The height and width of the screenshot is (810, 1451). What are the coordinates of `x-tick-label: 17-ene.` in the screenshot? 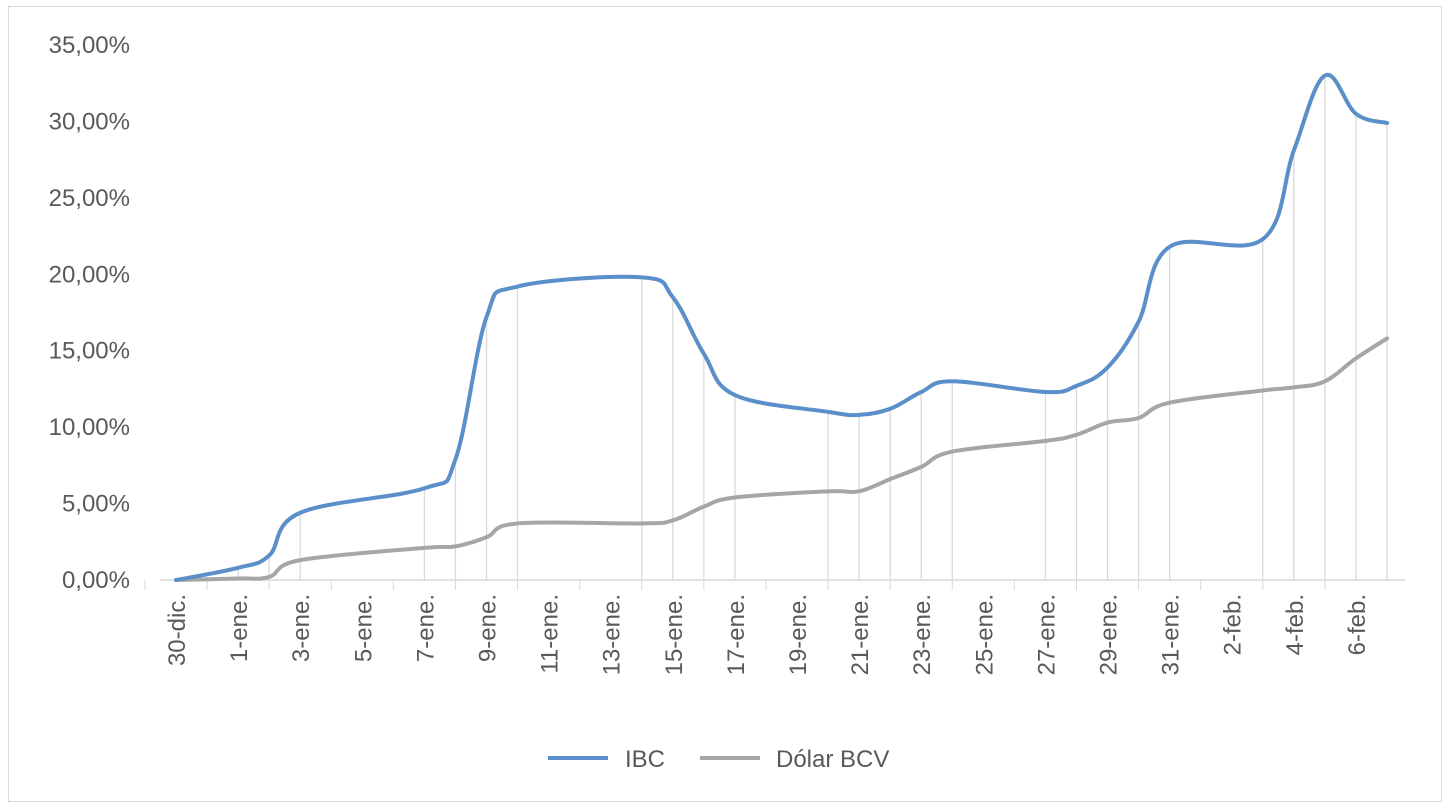 It's located at (736, 634).